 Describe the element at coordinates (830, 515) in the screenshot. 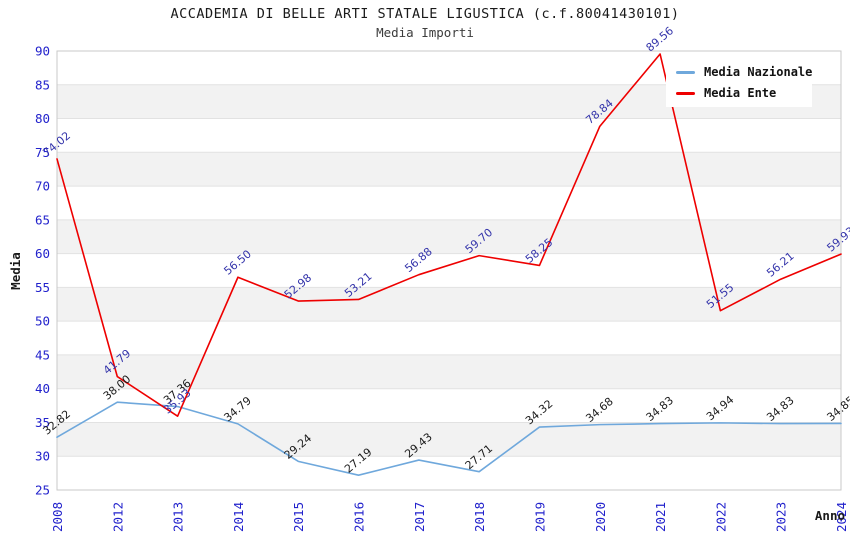

I see `svg-text: Anno` at that location.